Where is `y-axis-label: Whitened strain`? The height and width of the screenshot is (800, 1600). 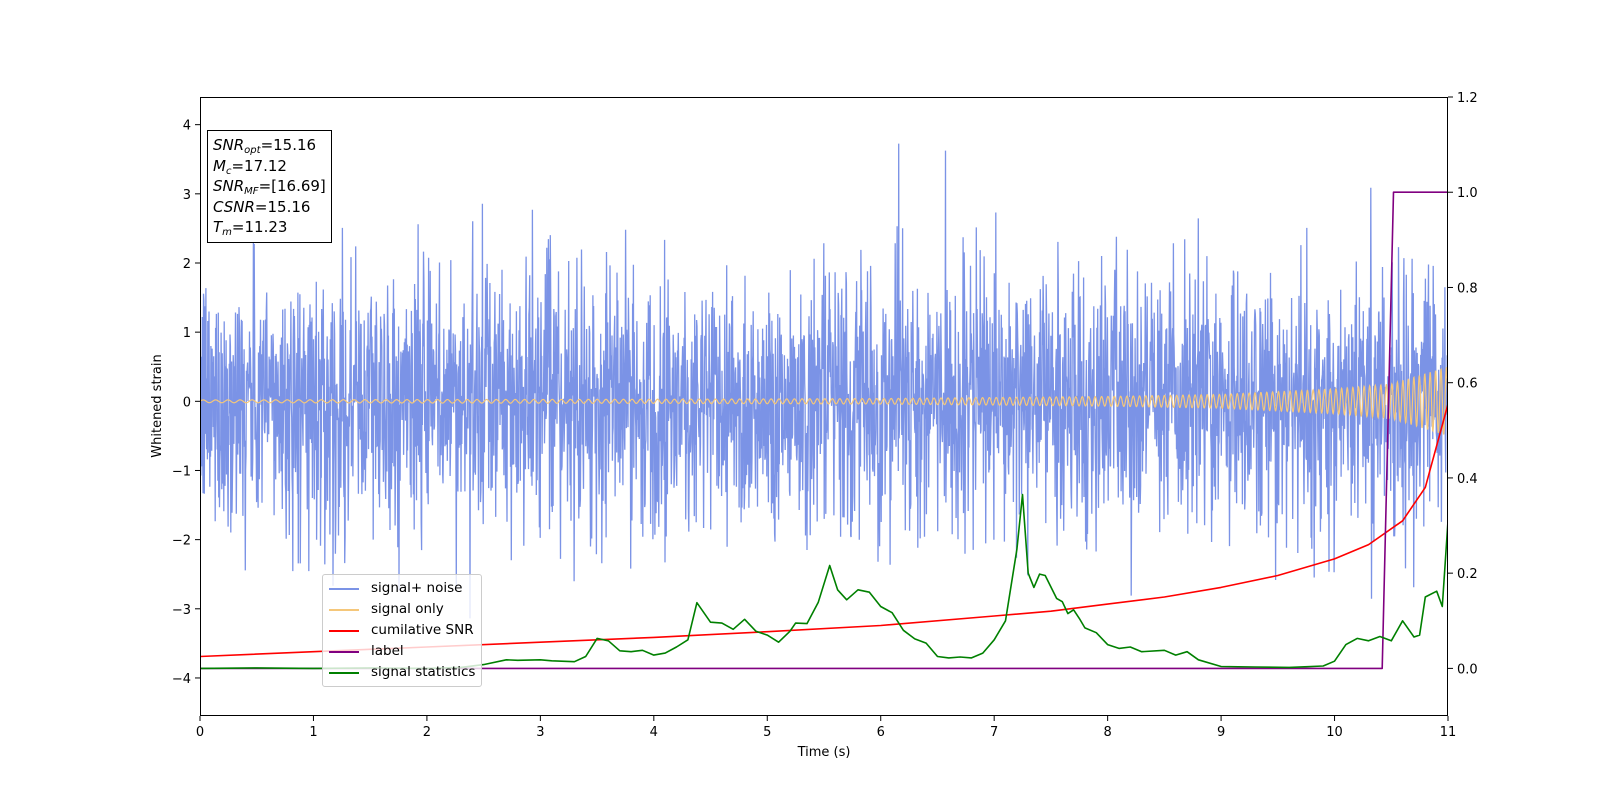 y-axis-label: Whitened strain is located at coordinates (157, 405).